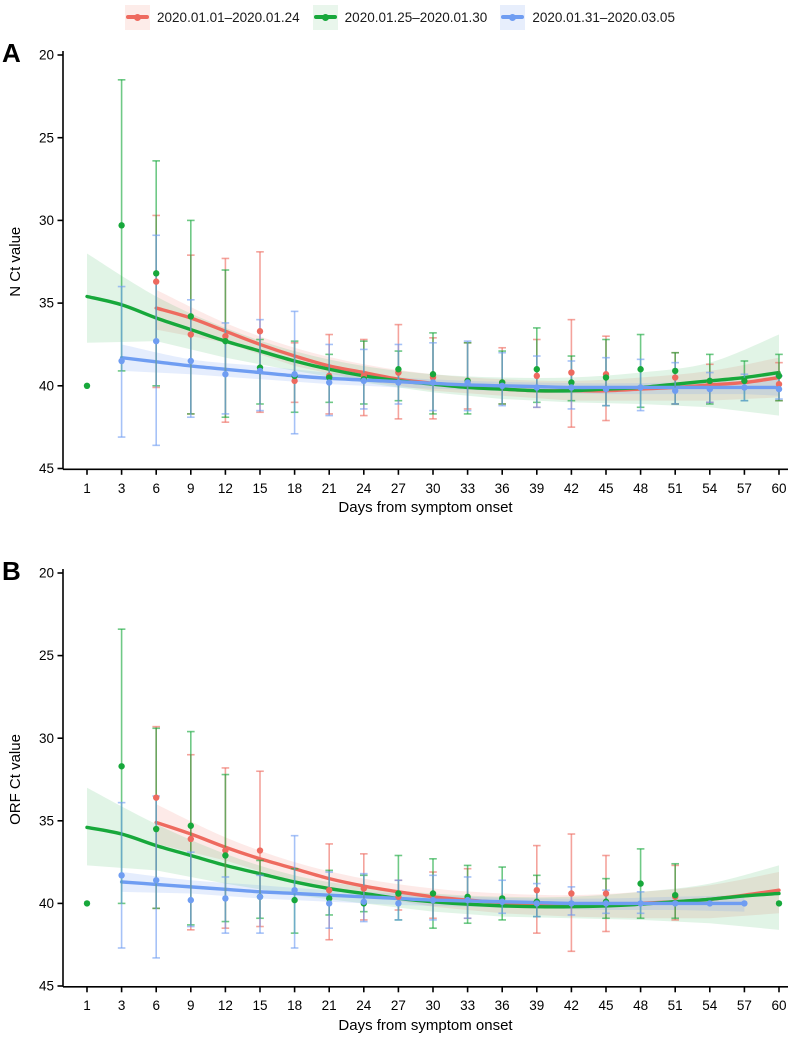  I want to click on legend-item: 2020.01.01–2020.01.24, so click(212, 17).